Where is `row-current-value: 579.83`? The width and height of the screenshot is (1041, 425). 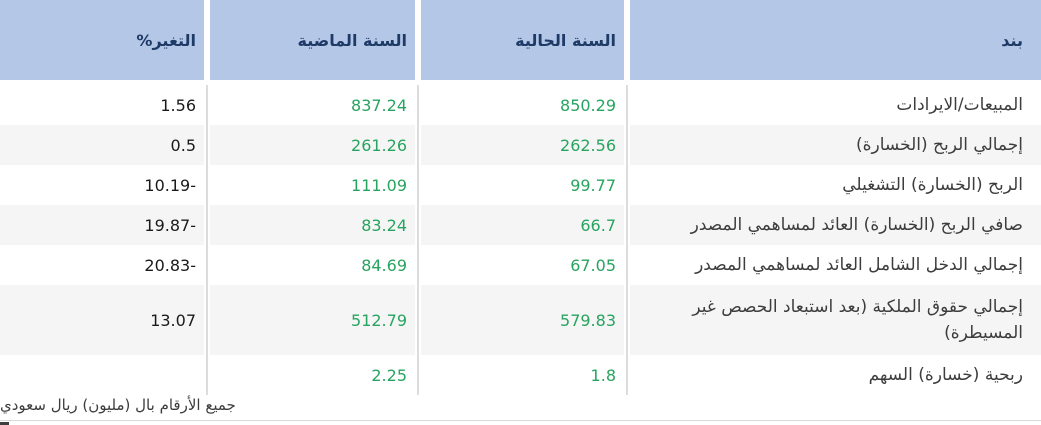
row-current-value: 579.83 is located at coordinates (522, 320).